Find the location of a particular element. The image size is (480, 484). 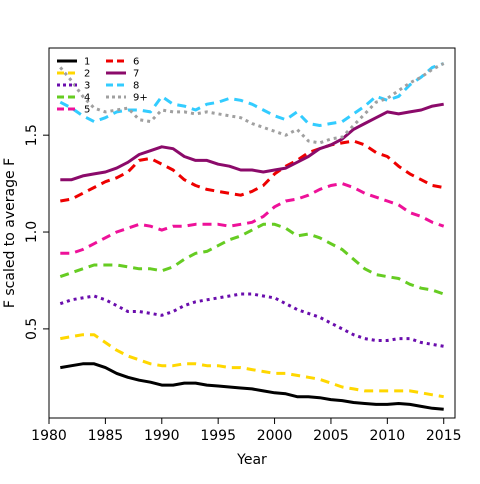

legend-label: 1 is located at coordinates (87, 62).